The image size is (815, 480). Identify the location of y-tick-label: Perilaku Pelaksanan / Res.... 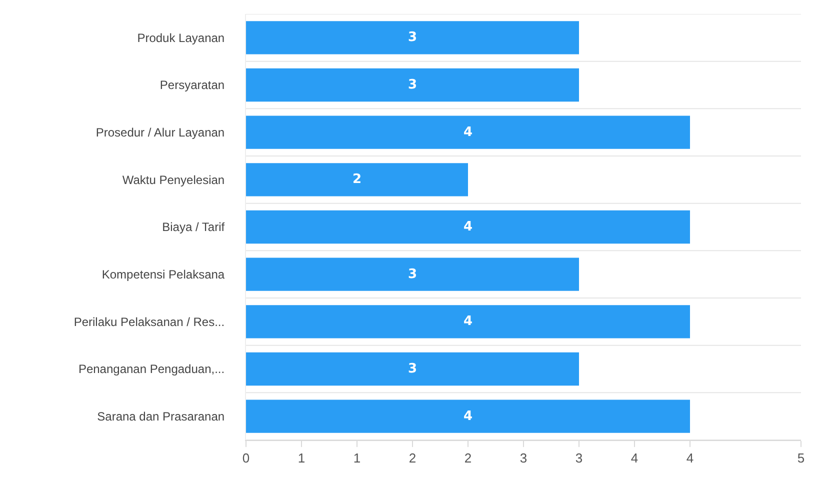
(149, 321).